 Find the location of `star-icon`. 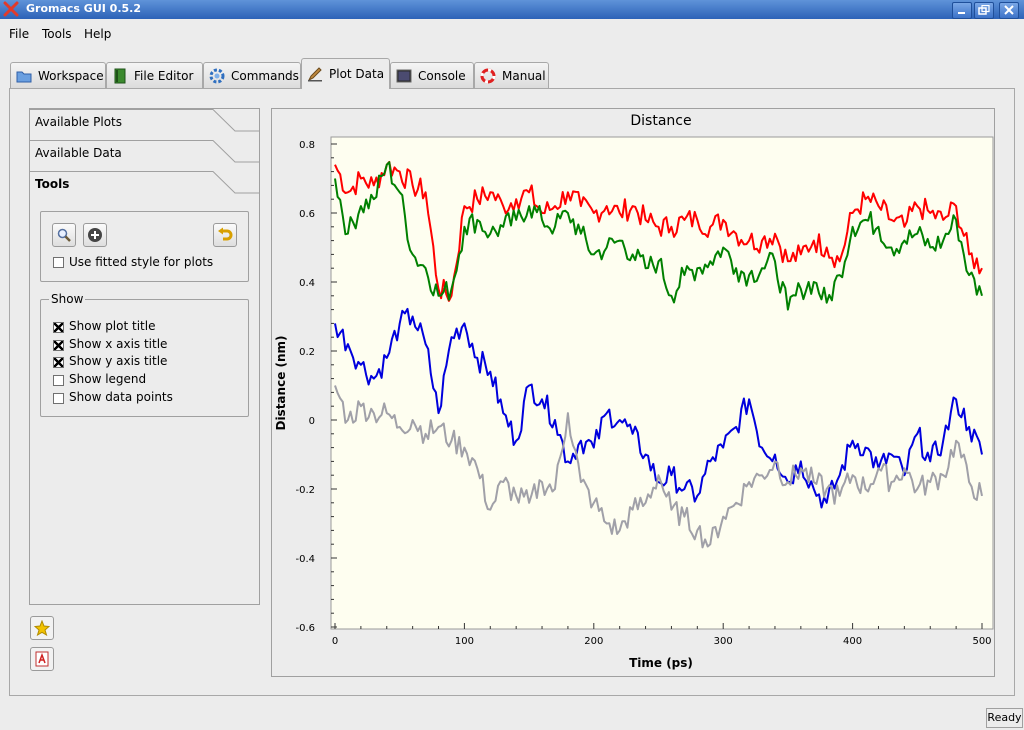

star-icon is located at coordinates (42, 628).